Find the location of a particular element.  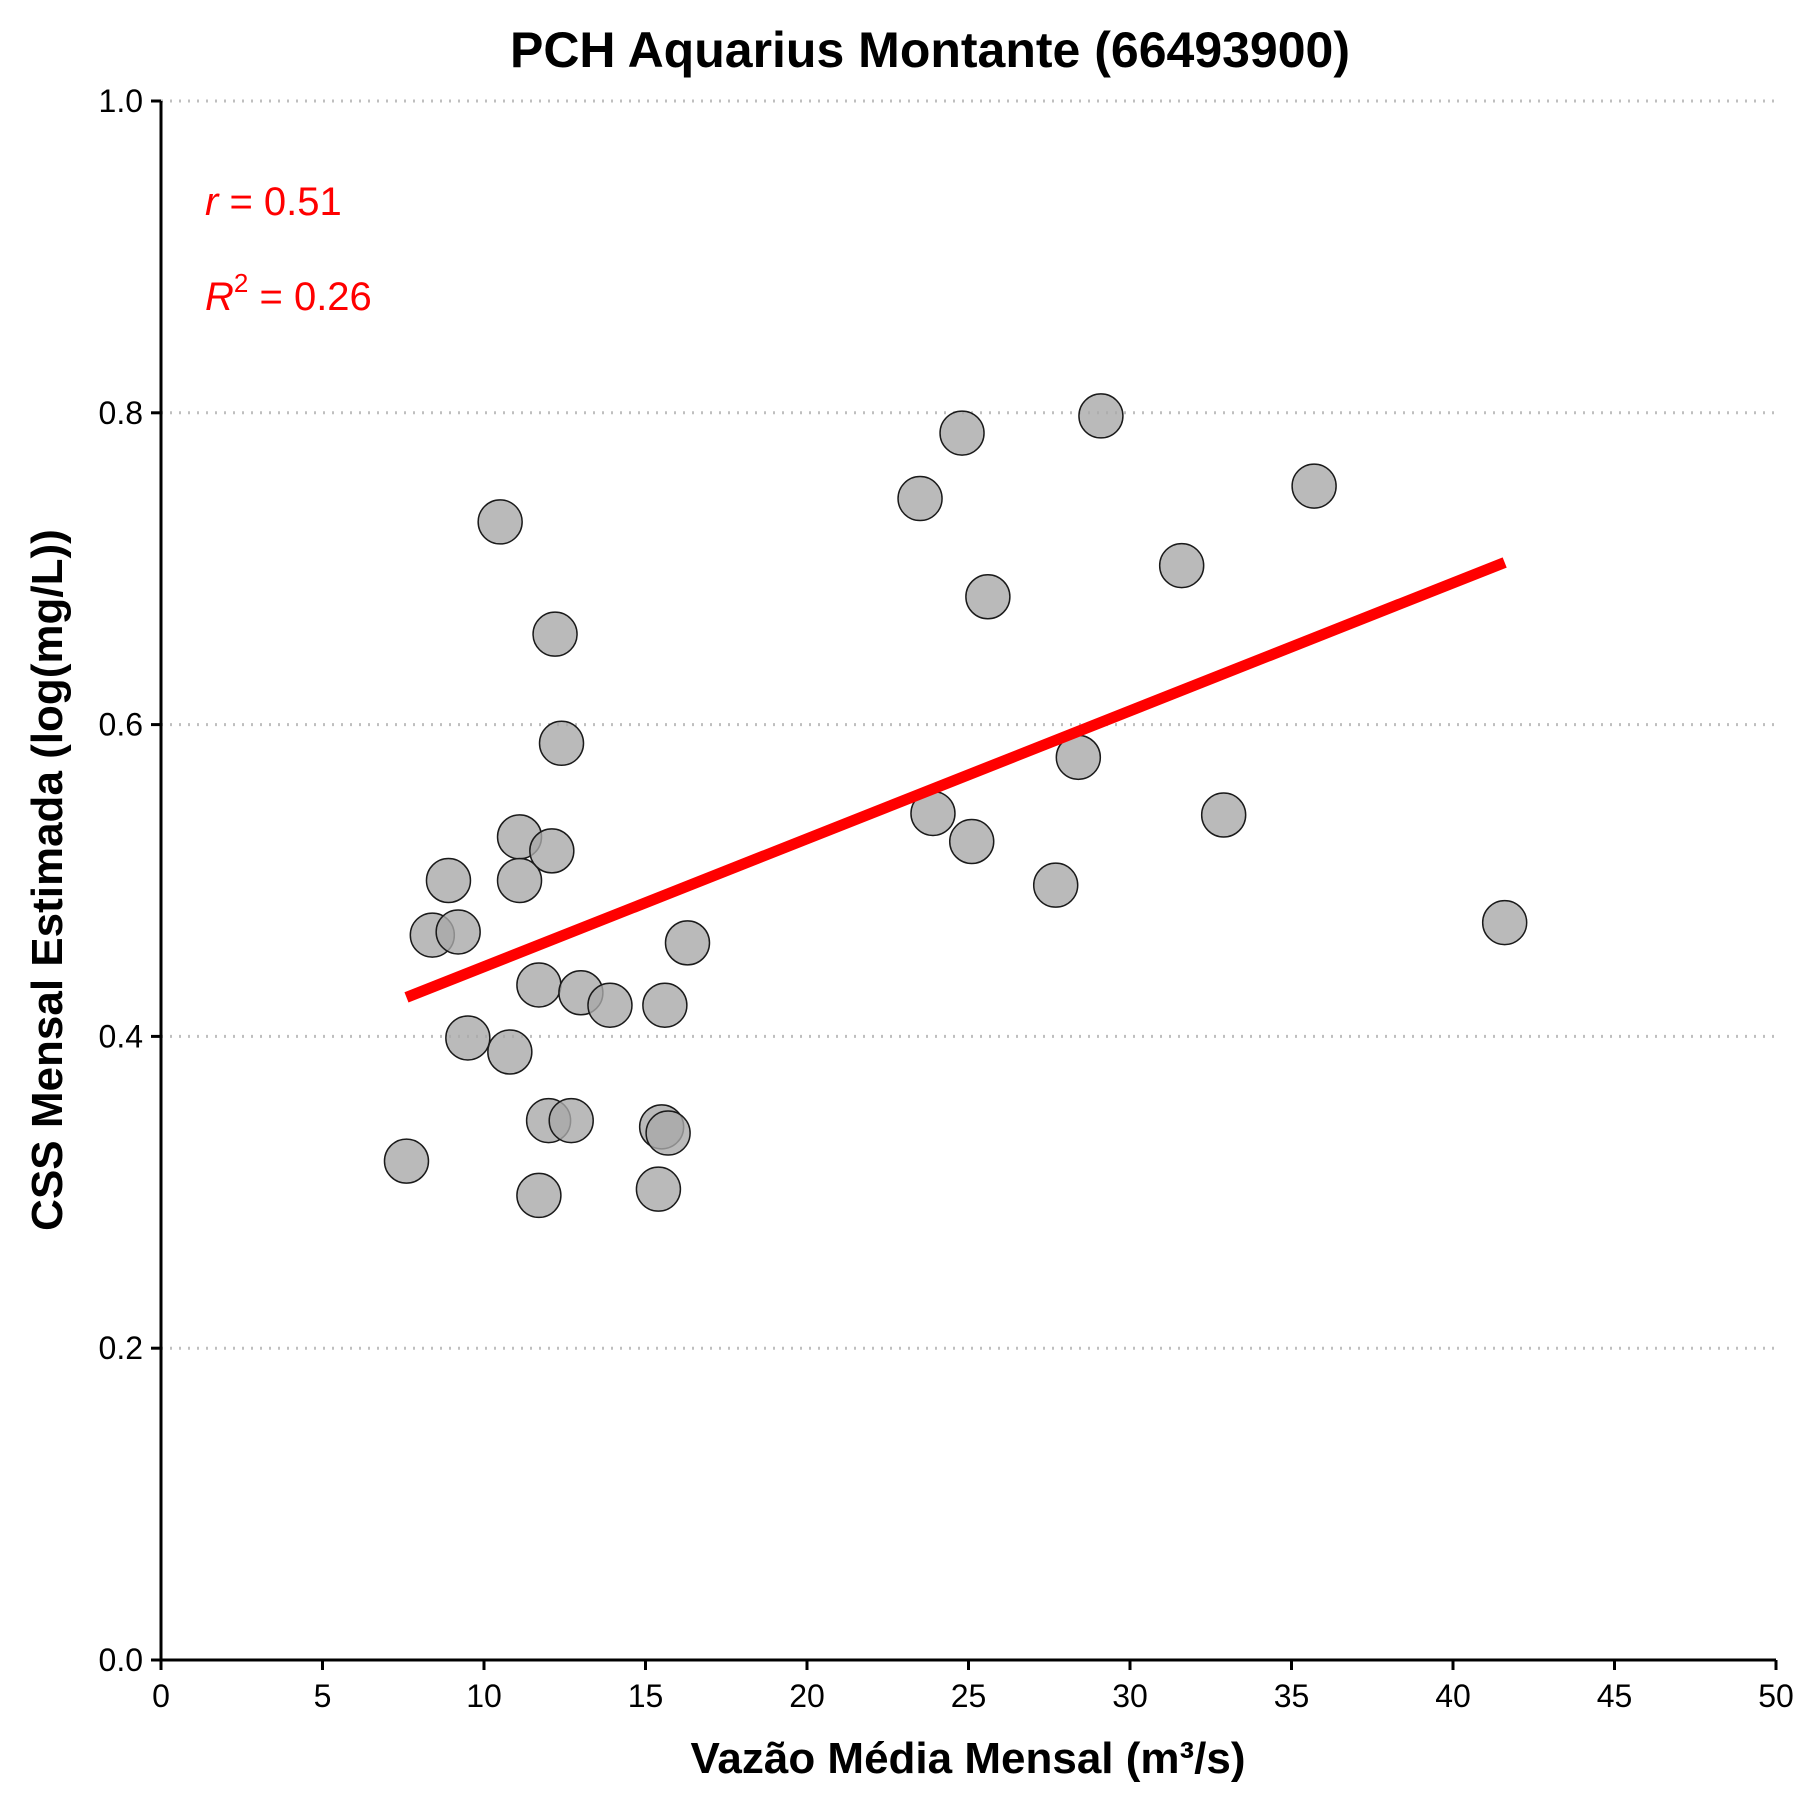

y-axis-title: CSS Mensal Estimada (log(mg/L)) is located at coordinates (47, 880).